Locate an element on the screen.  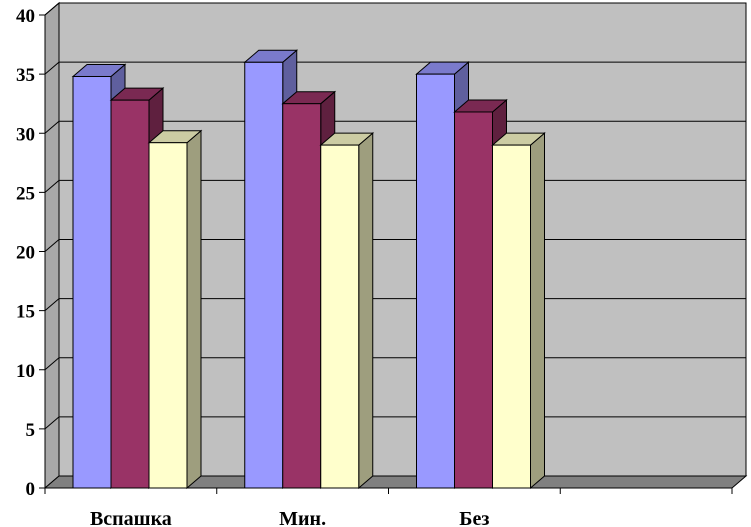
y-tick-label: 5 is located at coordinates (31, 430).